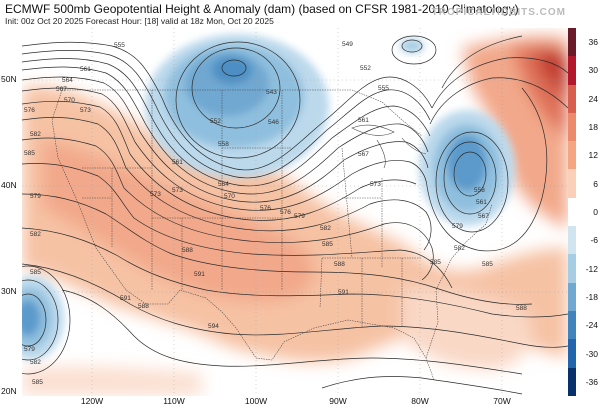  What do you see at coordinates (593, 98) in the screenshot?
I see `colorbar-tick-label: 24` at bounding box center [593, 98].